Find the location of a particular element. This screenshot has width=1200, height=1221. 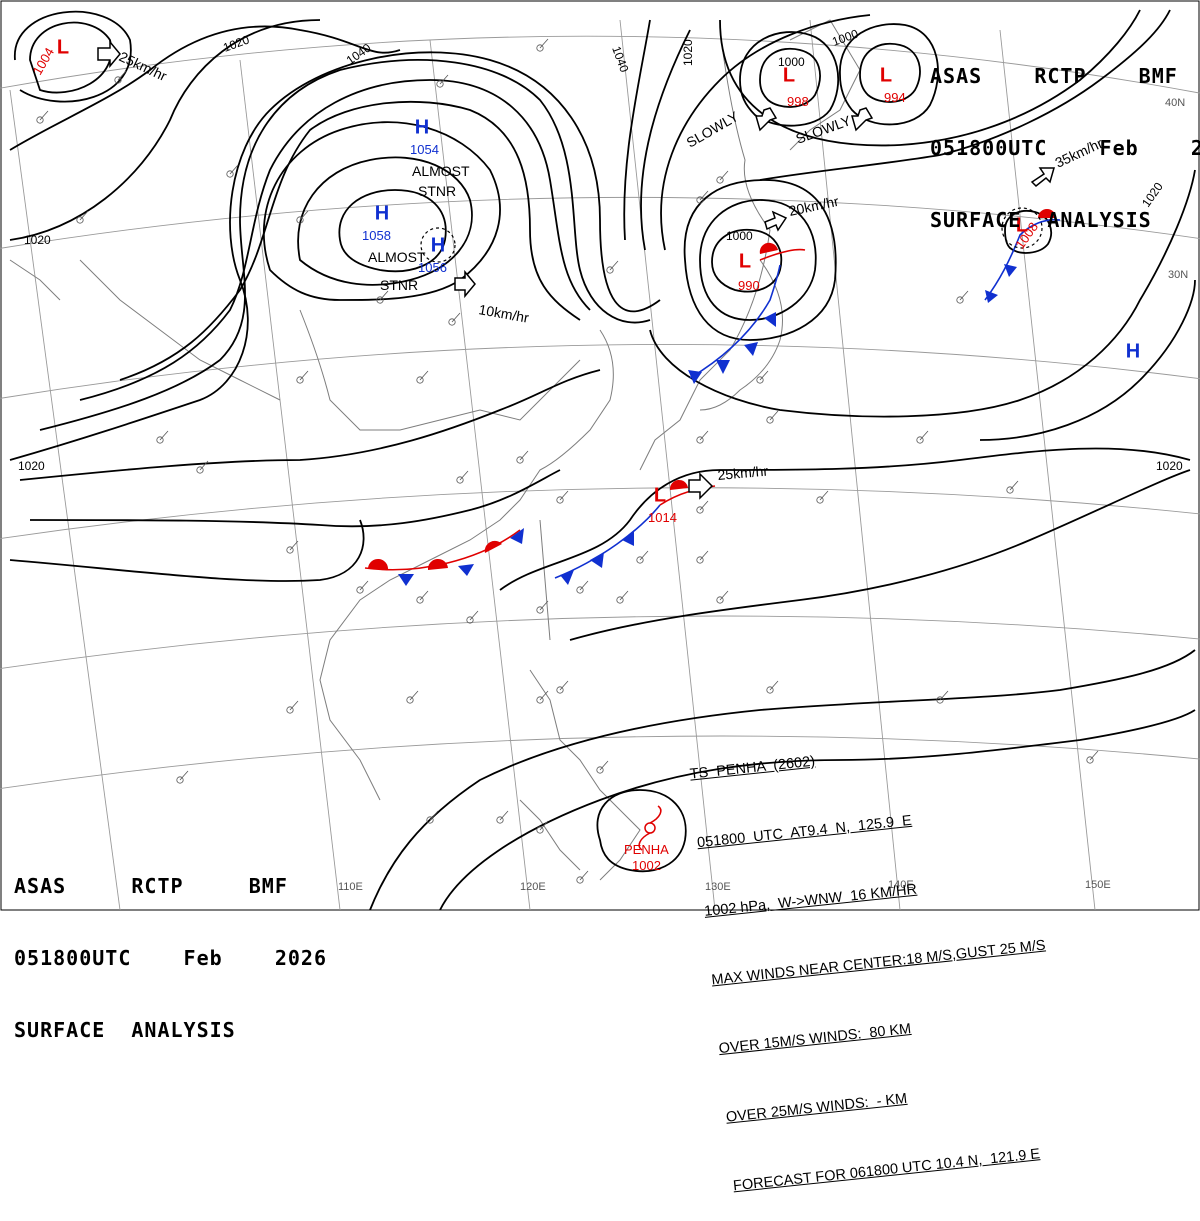

penha-label: PENHA 1002 is located at coordinates (646, 857).